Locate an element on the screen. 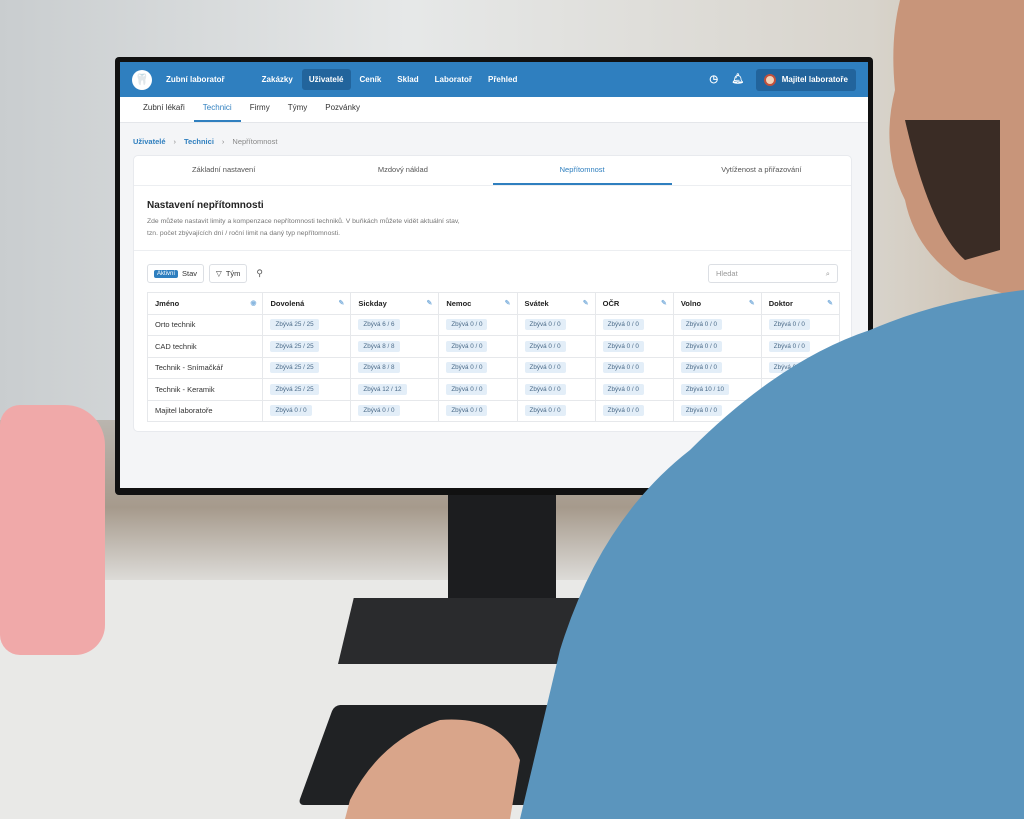 This screenshot has width=1024, height=819. keyboard is located at coordinates (436, 755).